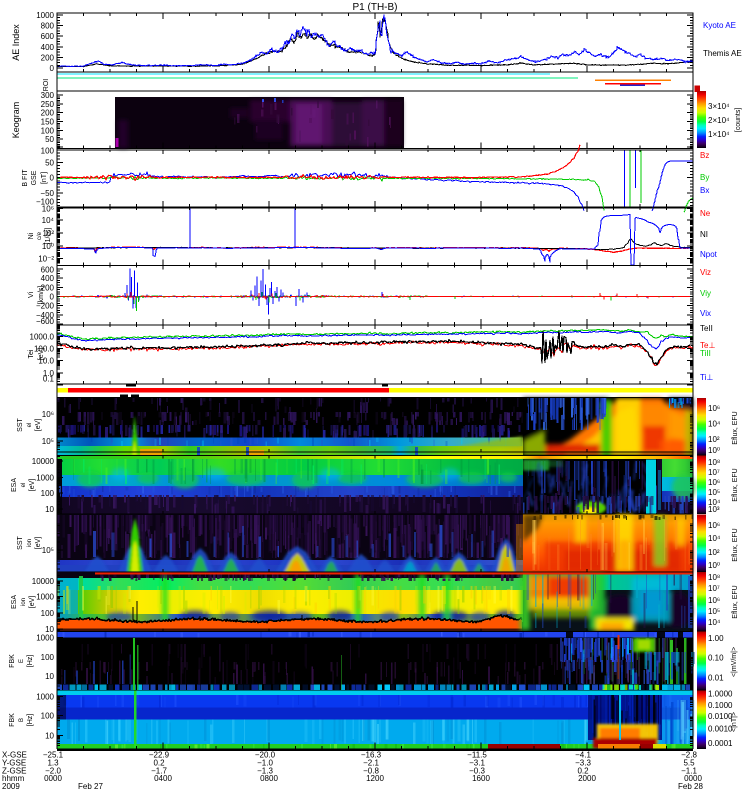  Describe the element at coordinates (49, 373) in the screenshot. I see `svg-text: 1.0` at that location.